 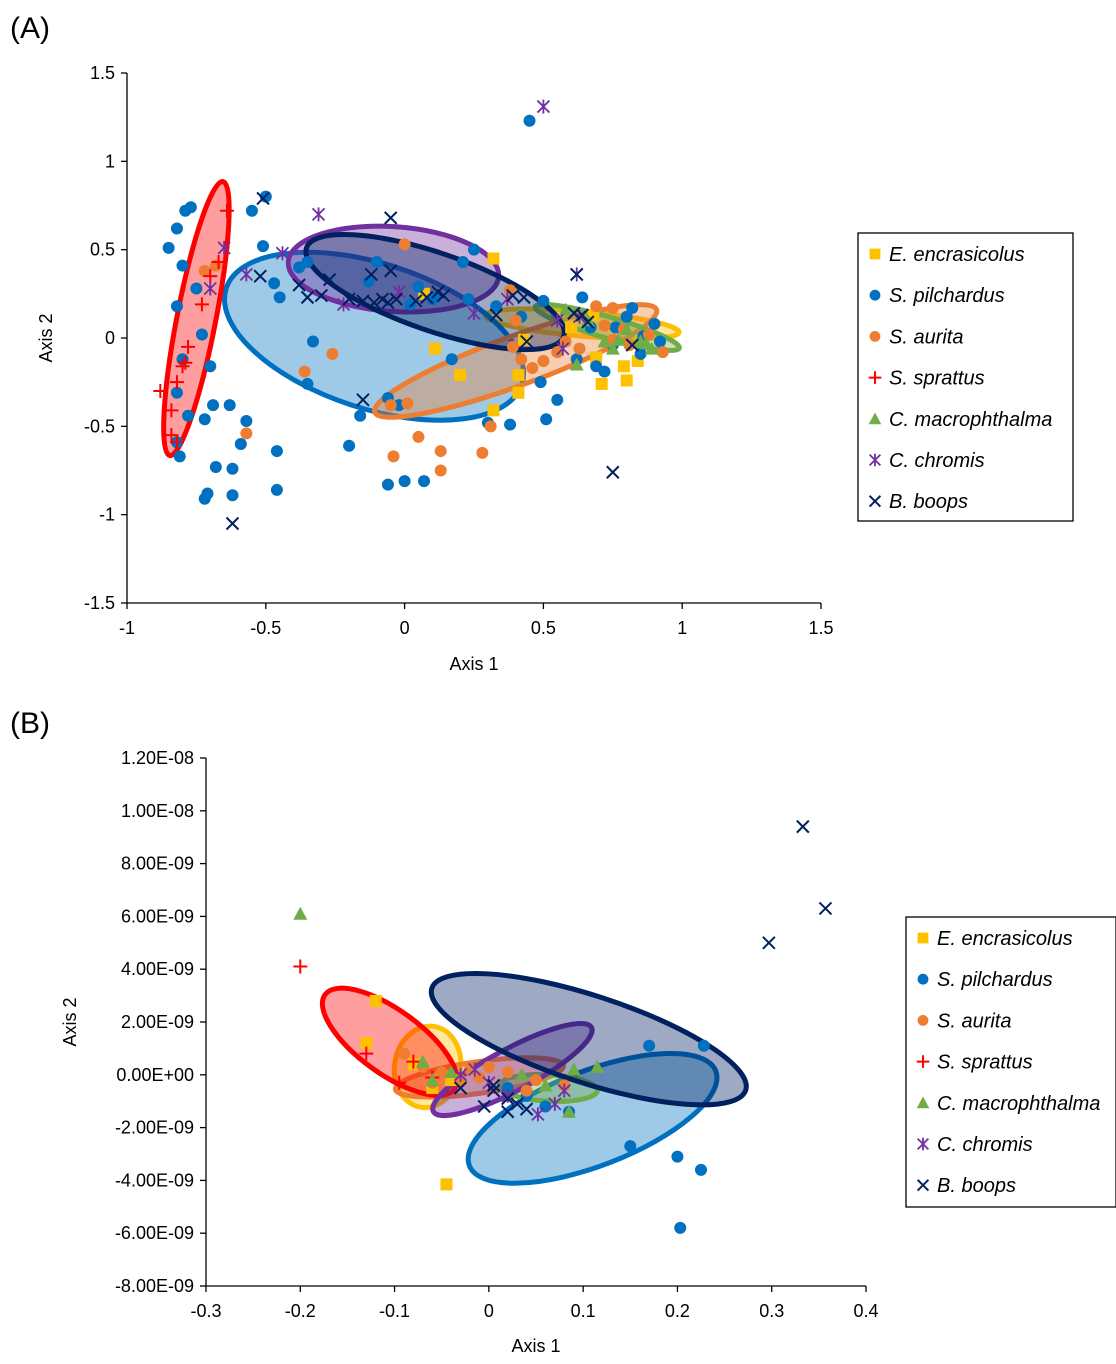 What do you see at coordinates (154, 1233) in the screenshot?
I see `y-tick-label: -6.00E-09` at bounding box center [154, 1233].